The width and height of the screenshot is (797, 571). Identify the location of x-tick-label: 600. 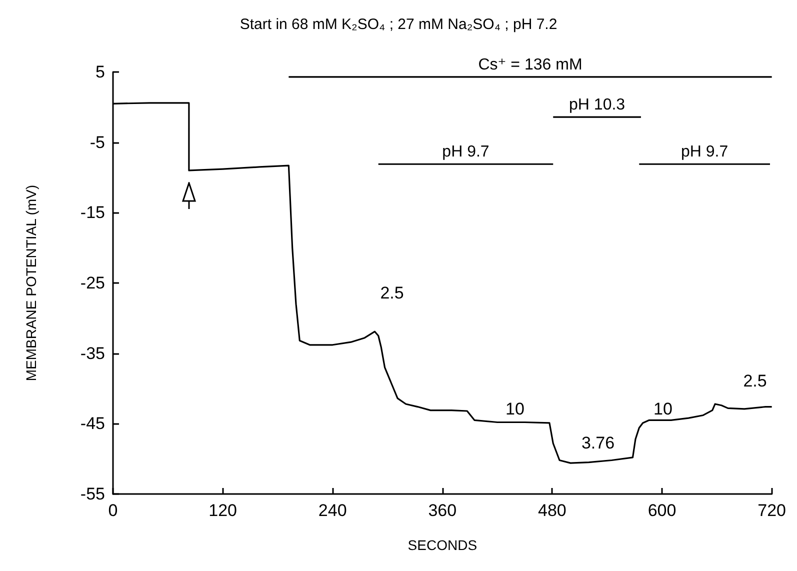
(662, 510).